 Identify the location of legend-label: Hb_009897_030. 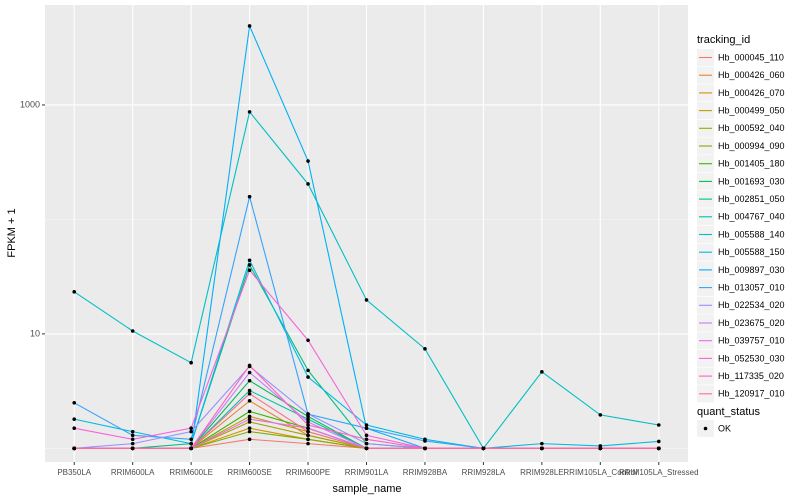
(751, 270).